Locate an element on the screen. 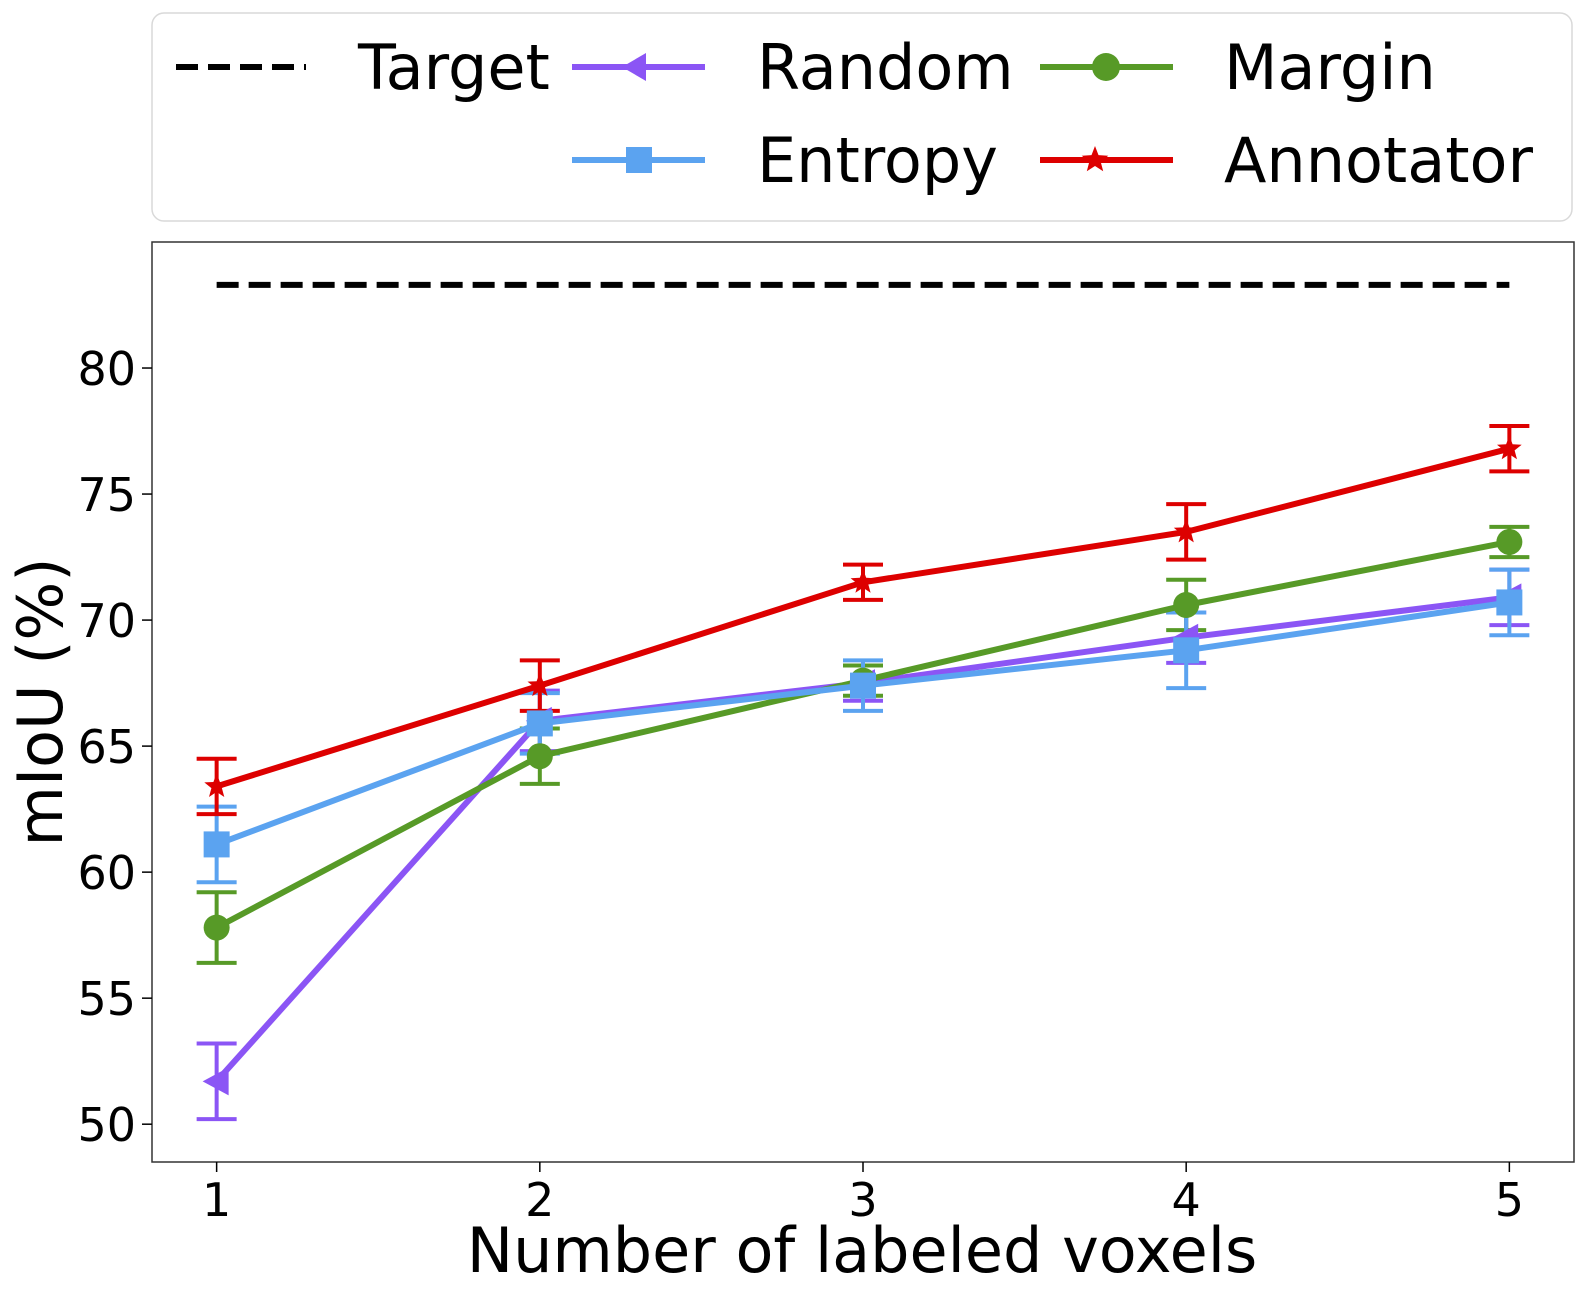  y-tick-label-75: 75 is located at coordinates (106, 495).